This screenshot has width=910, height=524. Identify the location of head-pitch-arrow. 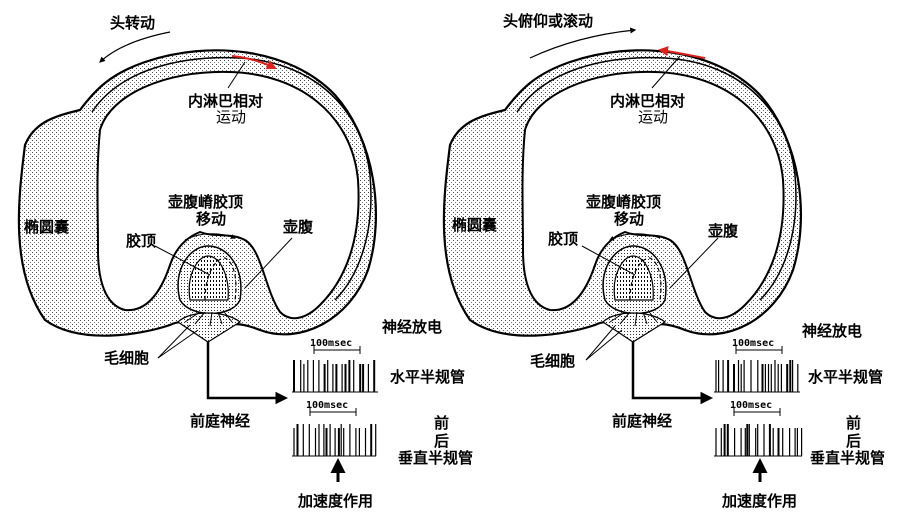
(583, 43).